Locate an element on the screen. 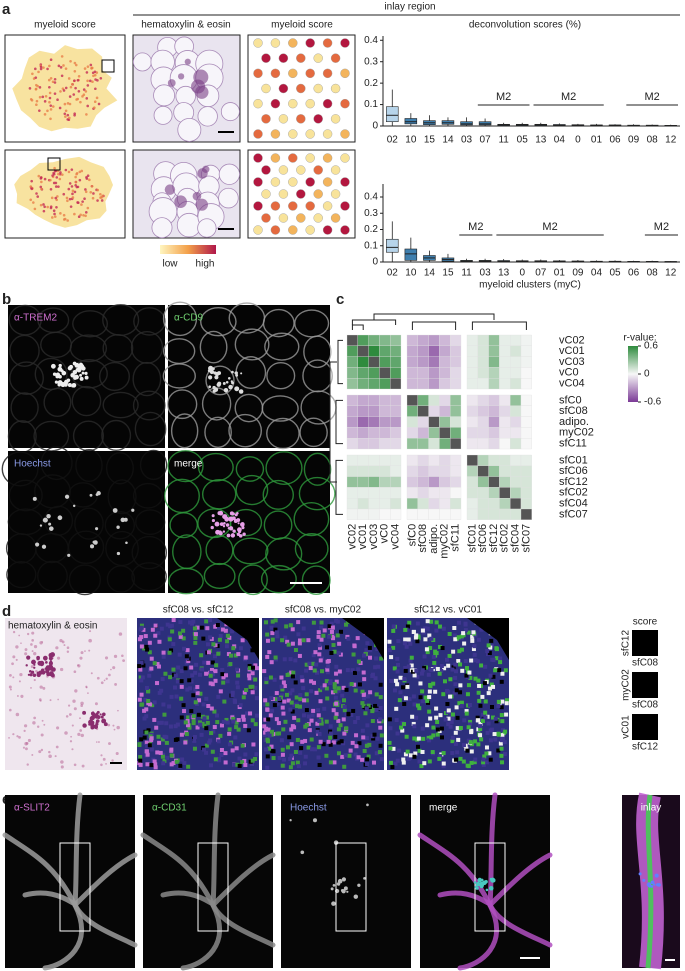 The image size is (685, 971). row-label: sfC12 is located at coordinates (573, 482).